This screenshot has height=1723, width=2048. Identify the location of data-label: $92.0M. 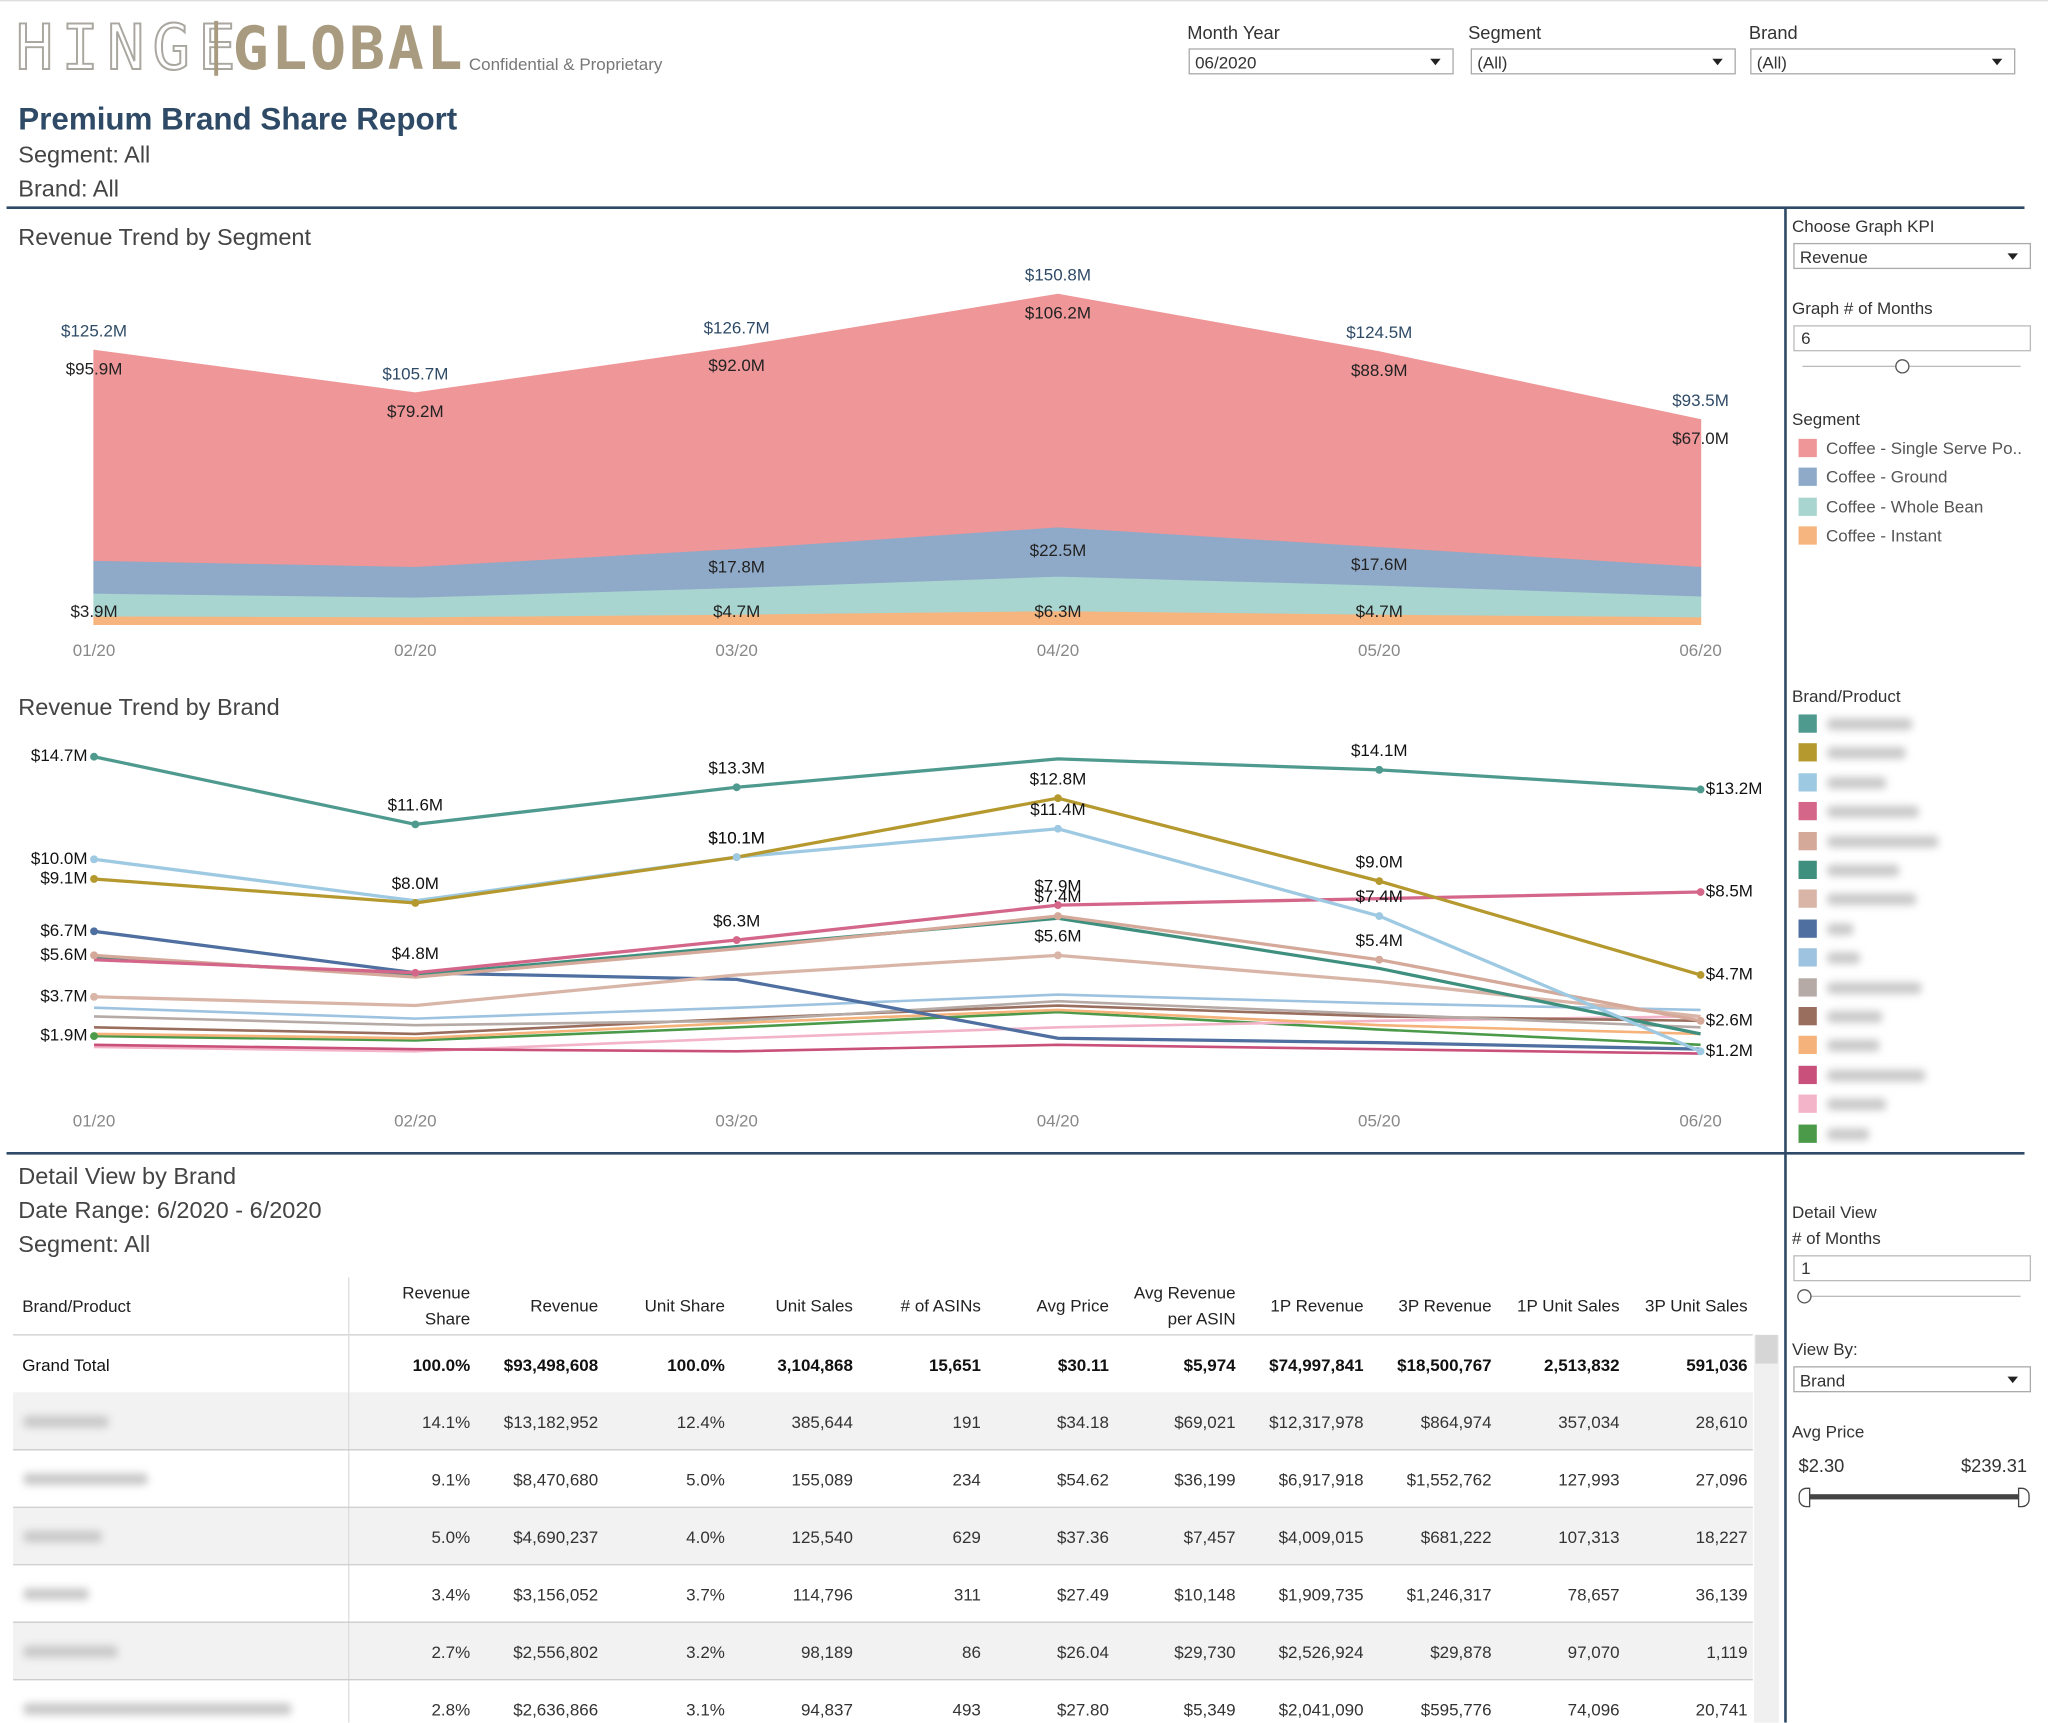
(736, 365).